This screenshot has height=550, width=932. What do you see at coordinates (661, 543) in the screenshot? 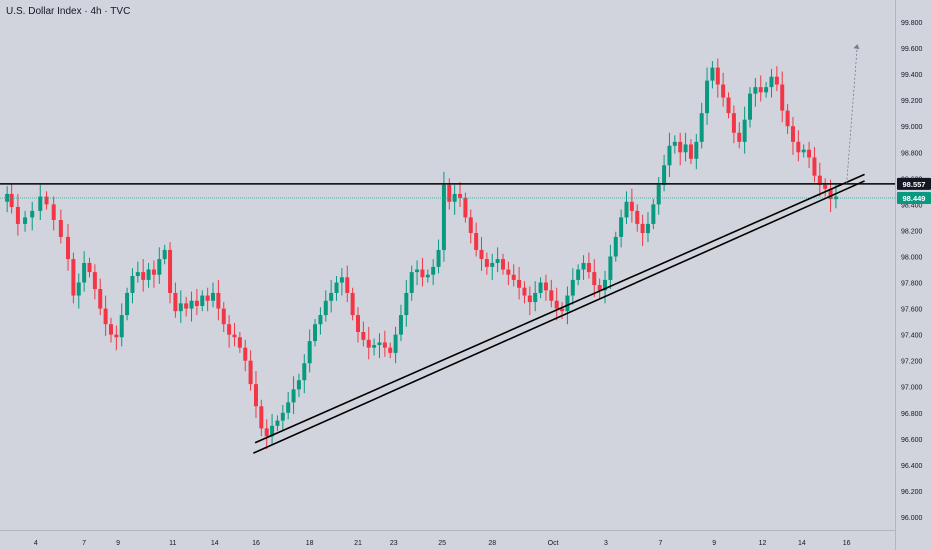
I see `x-tick-label: 7` at bounding box center [661, 543].